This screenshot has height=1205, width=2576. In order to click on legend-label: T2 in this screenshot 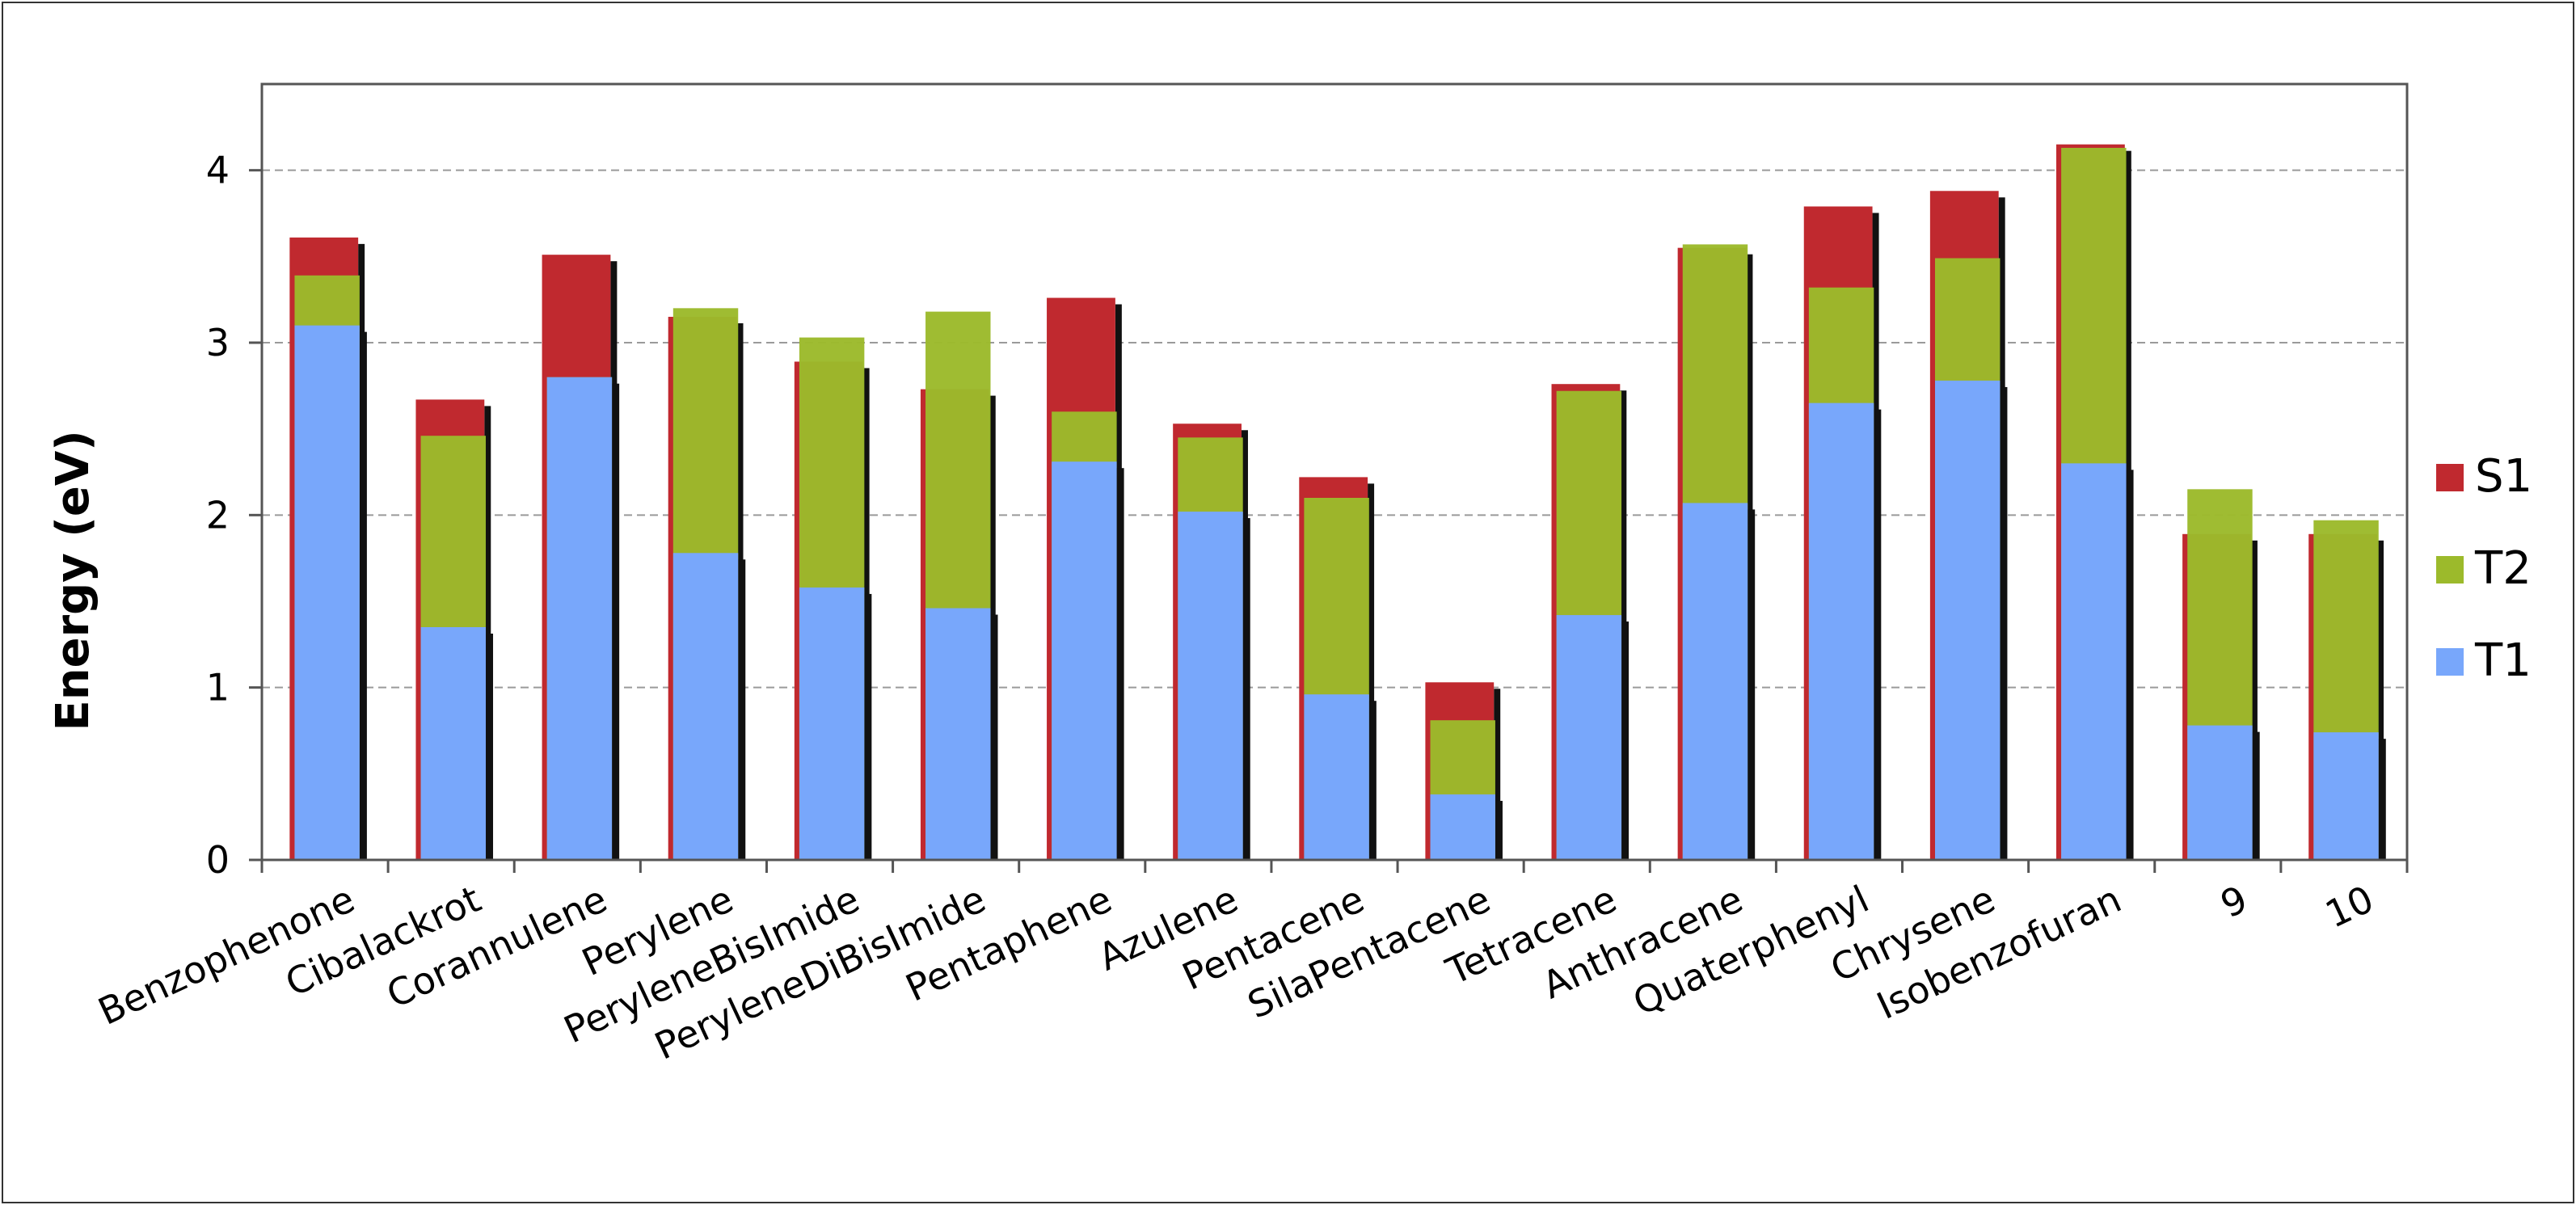, I will do `click(2503, 568)`.